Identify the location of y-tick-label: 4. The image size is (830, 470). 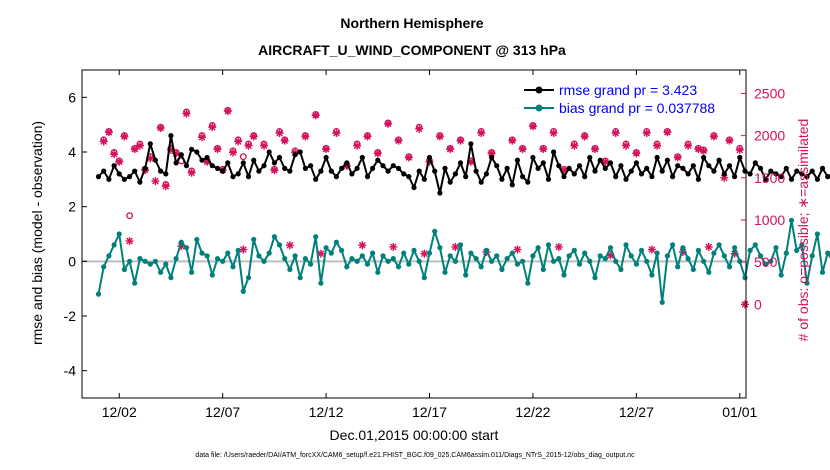
(72, 152).